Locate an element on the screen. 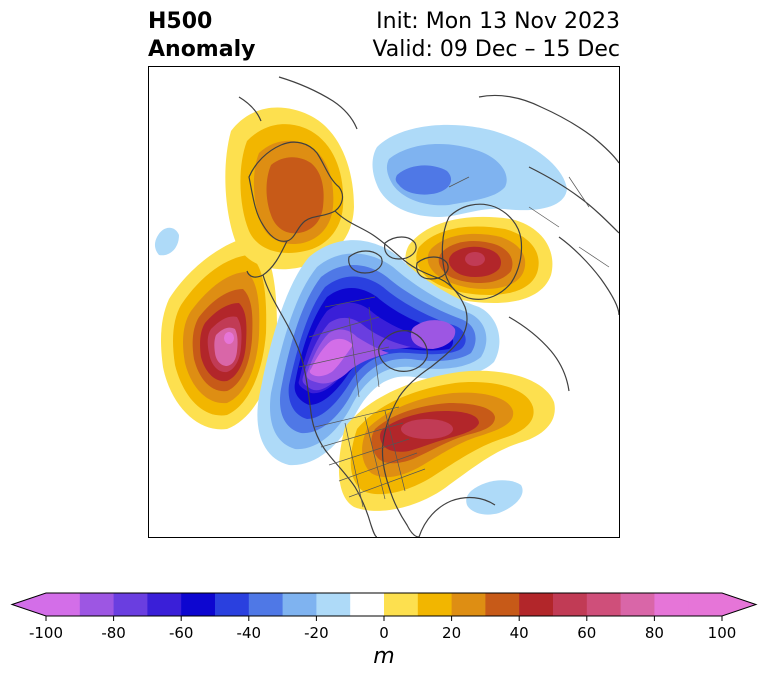  colorbar-tick-label: -40 is located at coordinates (249, 633).